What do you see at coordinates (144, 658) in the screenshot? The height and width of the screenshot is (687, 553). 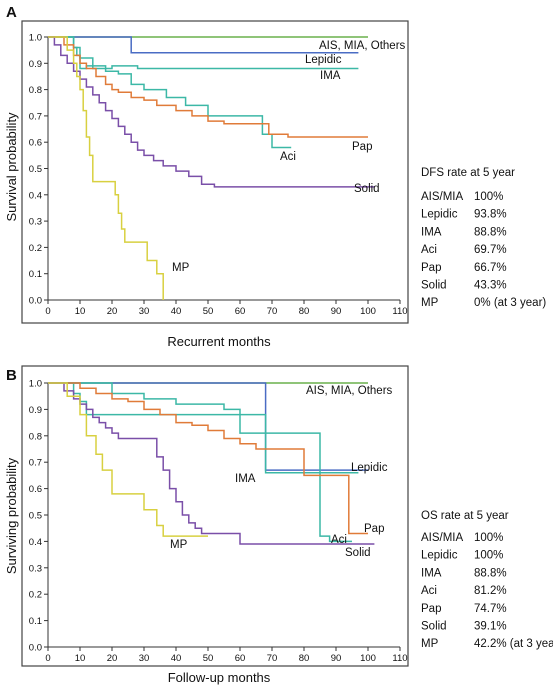 I see `panel-b-x-tick-label: 30` at bounding box center [144, 658].